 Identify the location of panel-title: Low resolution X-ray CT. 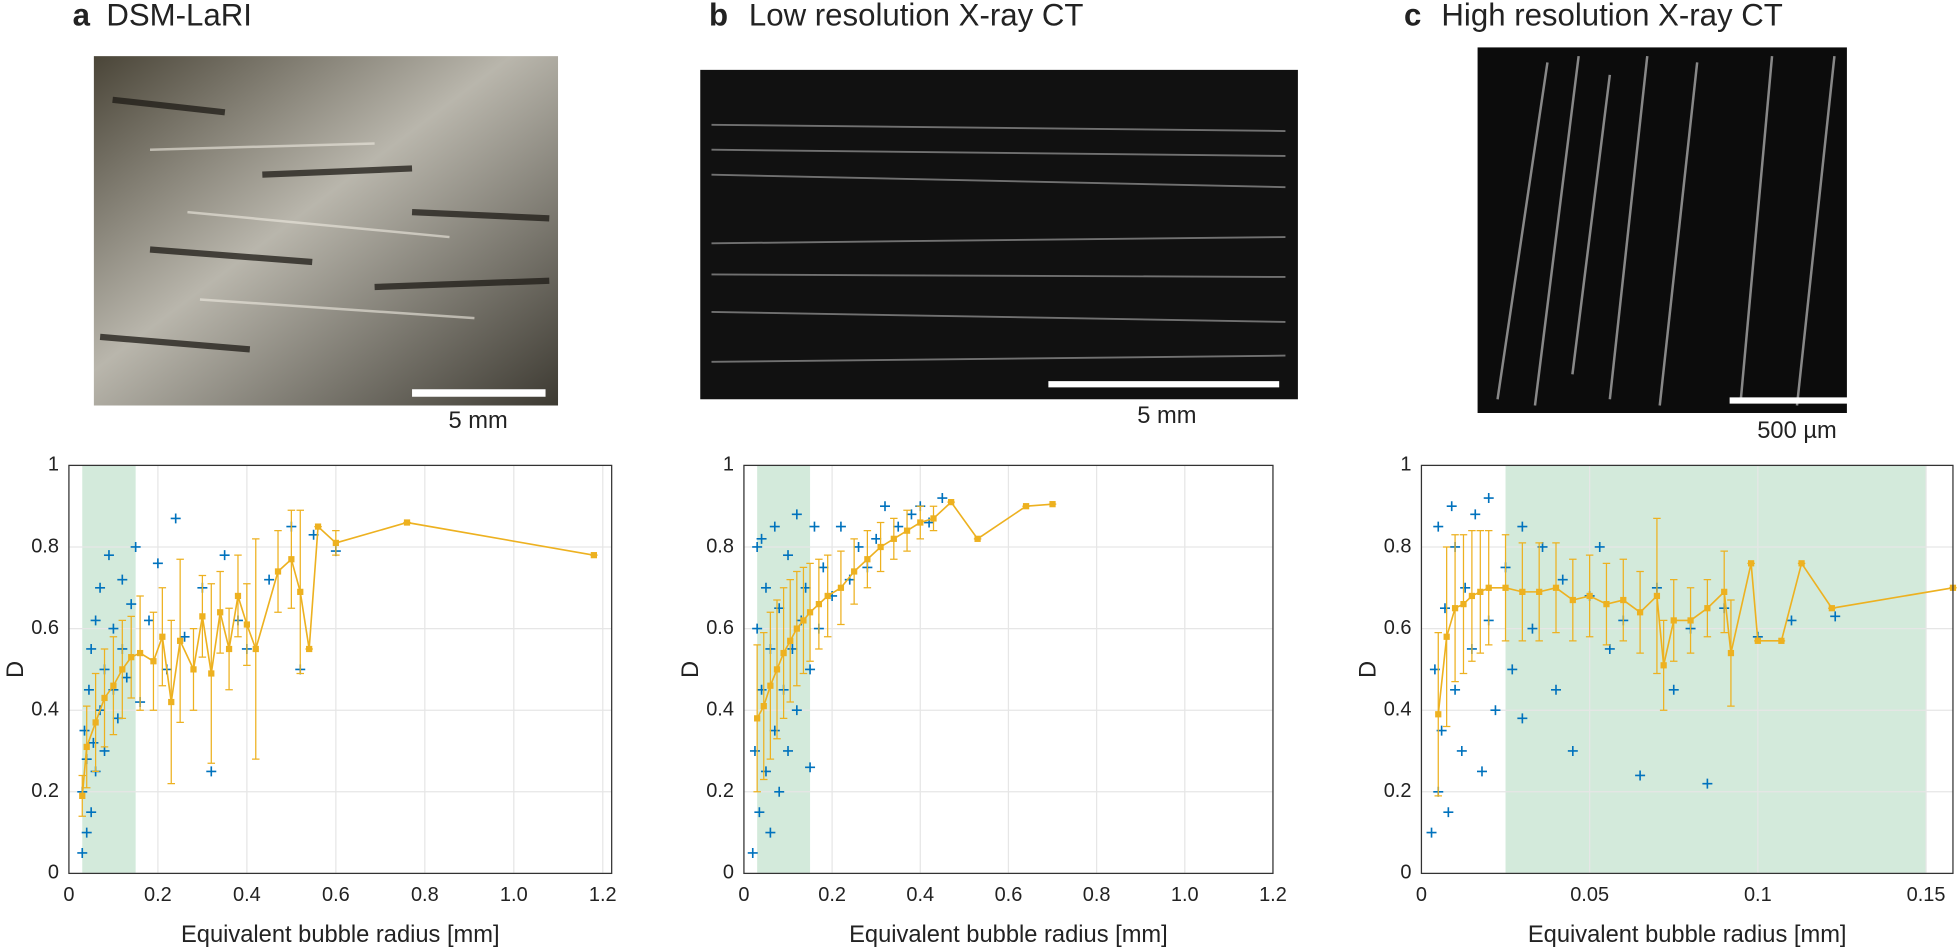
(916, 16).